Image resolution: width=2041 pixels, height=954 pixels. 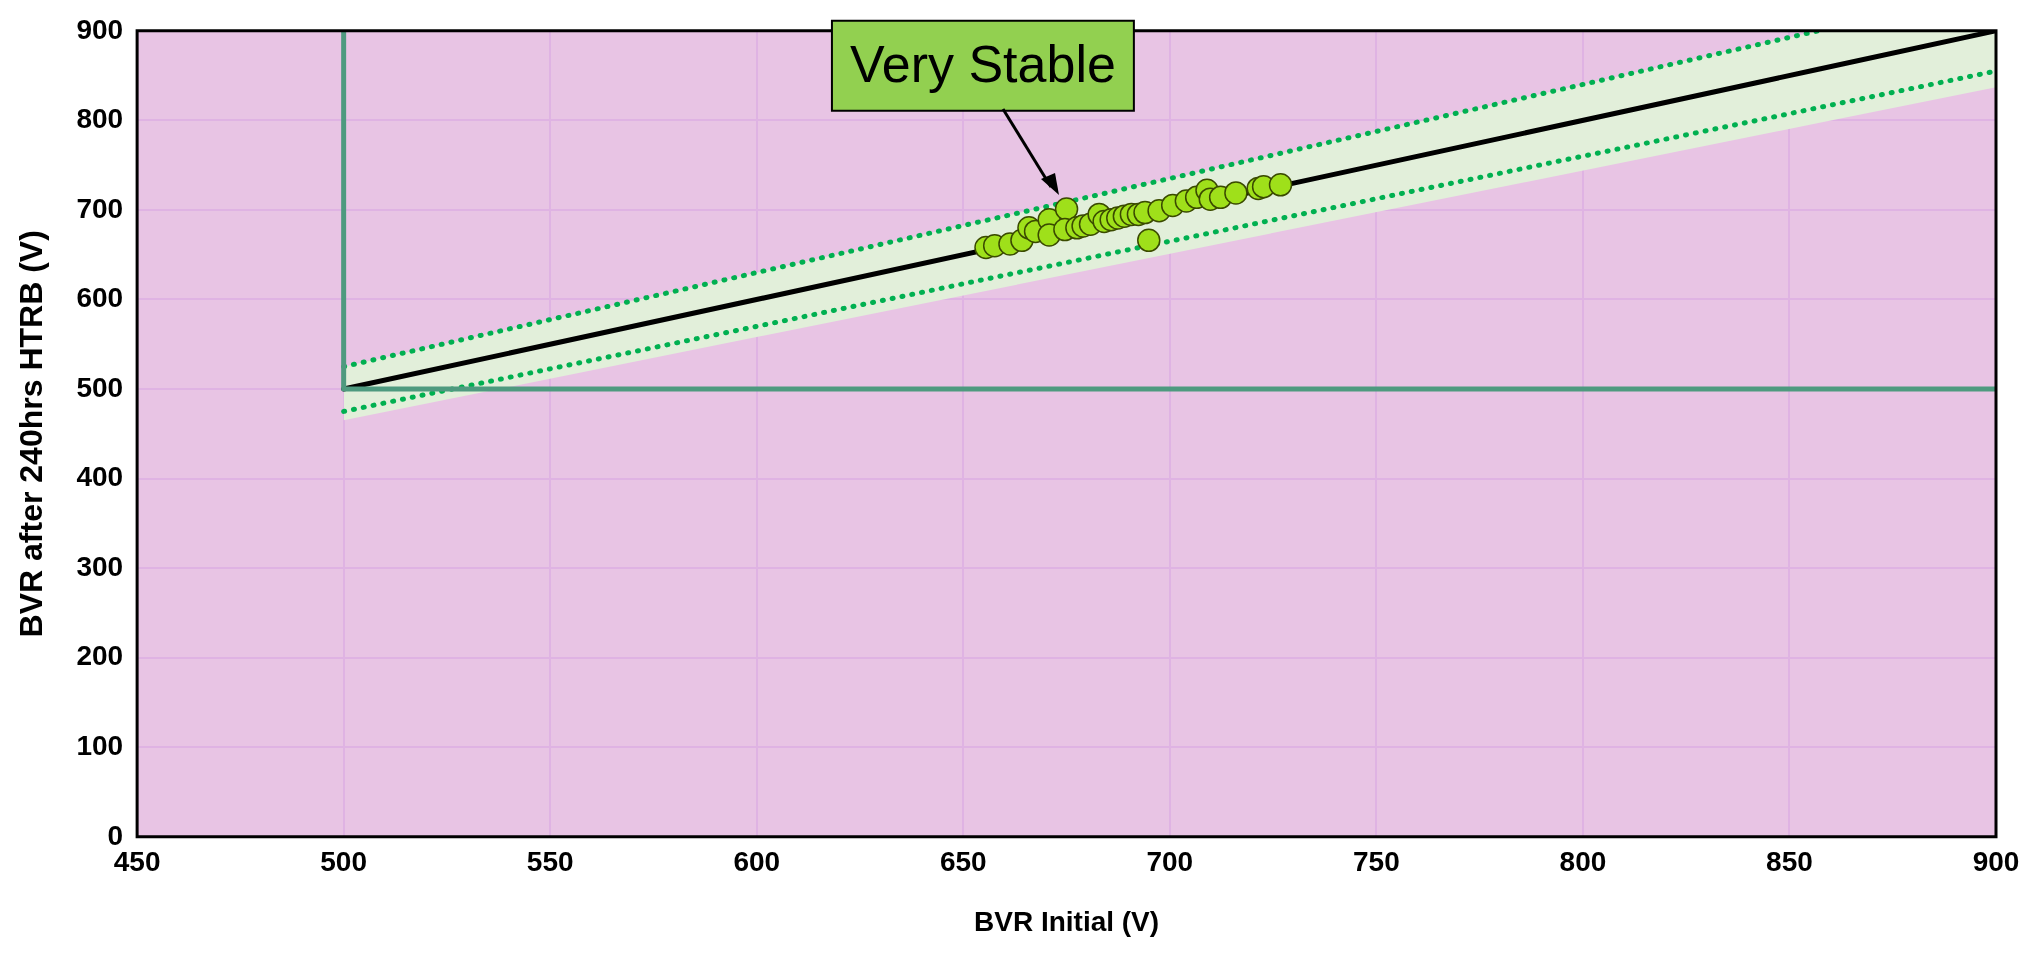 What do you see at coordinates (100, 29) in the screenshot?
I see `y-tick-label: 900` at bounding box center [100, 29].